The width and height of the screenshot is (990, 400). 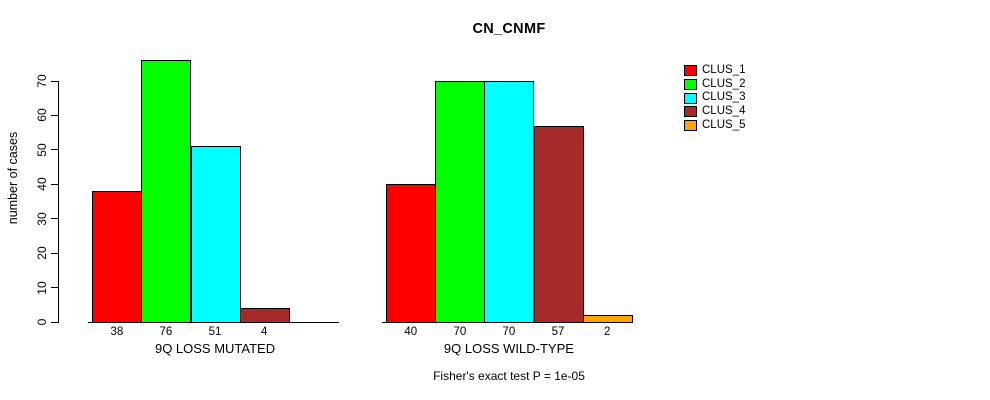 I want to click on y-axis-tick-label: 10, so click(x=42, y=287).